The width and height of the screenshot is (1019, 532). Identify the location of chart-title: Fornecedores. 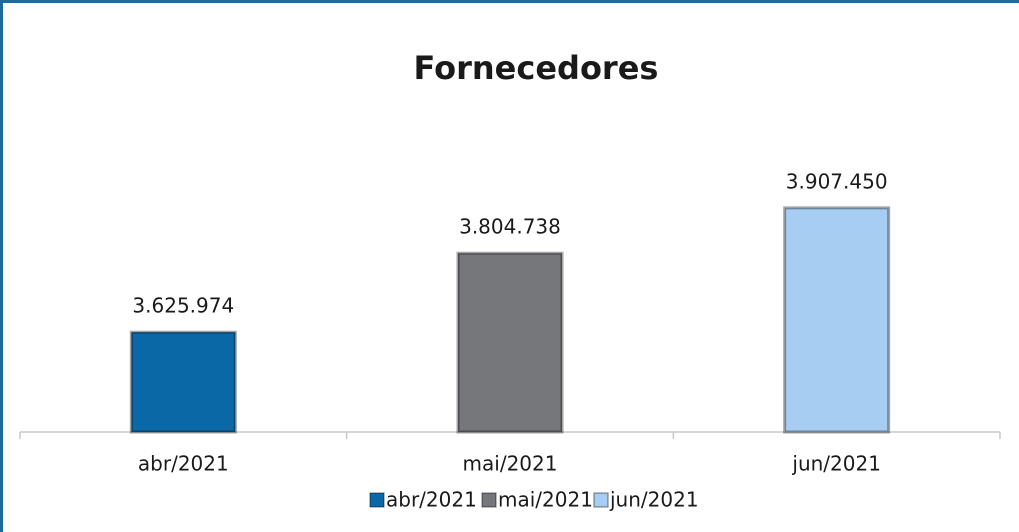
(536, 68).